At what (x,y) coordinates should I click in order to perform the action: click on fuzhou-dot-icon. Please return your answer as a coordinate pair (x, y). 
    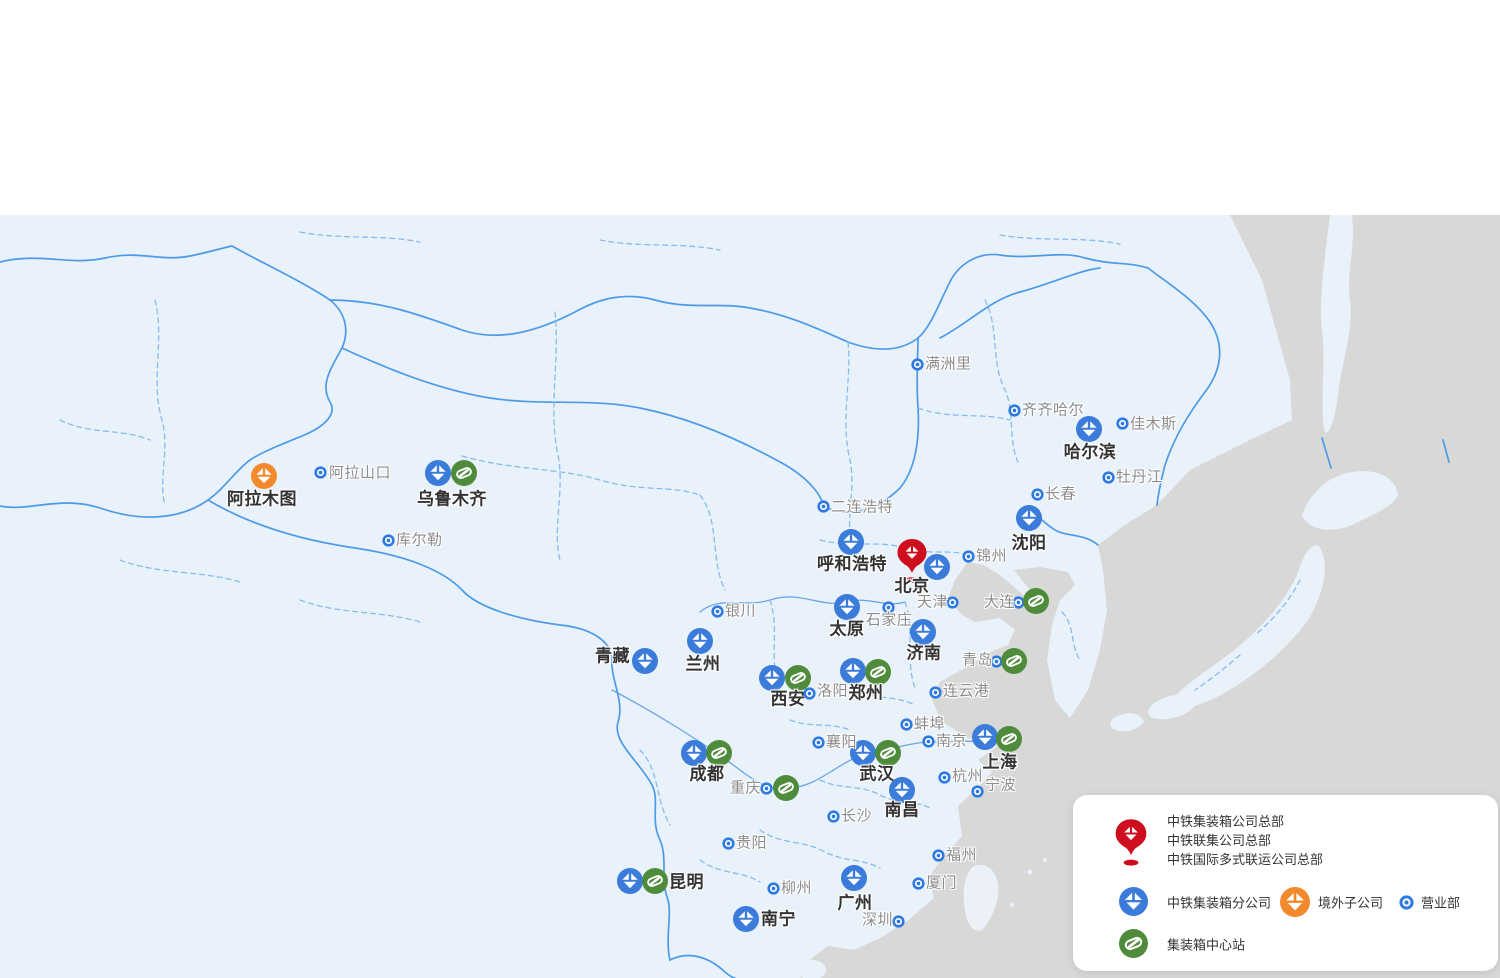
    Looking at the image, I should click on (938, 855).